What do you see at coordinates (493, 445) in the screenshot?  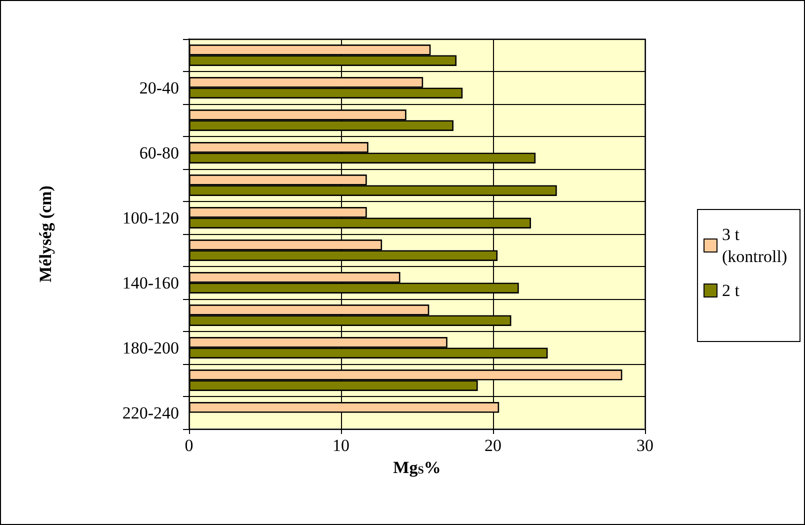 I see `x-tick-label: 20` at bounding box center [493, 445].